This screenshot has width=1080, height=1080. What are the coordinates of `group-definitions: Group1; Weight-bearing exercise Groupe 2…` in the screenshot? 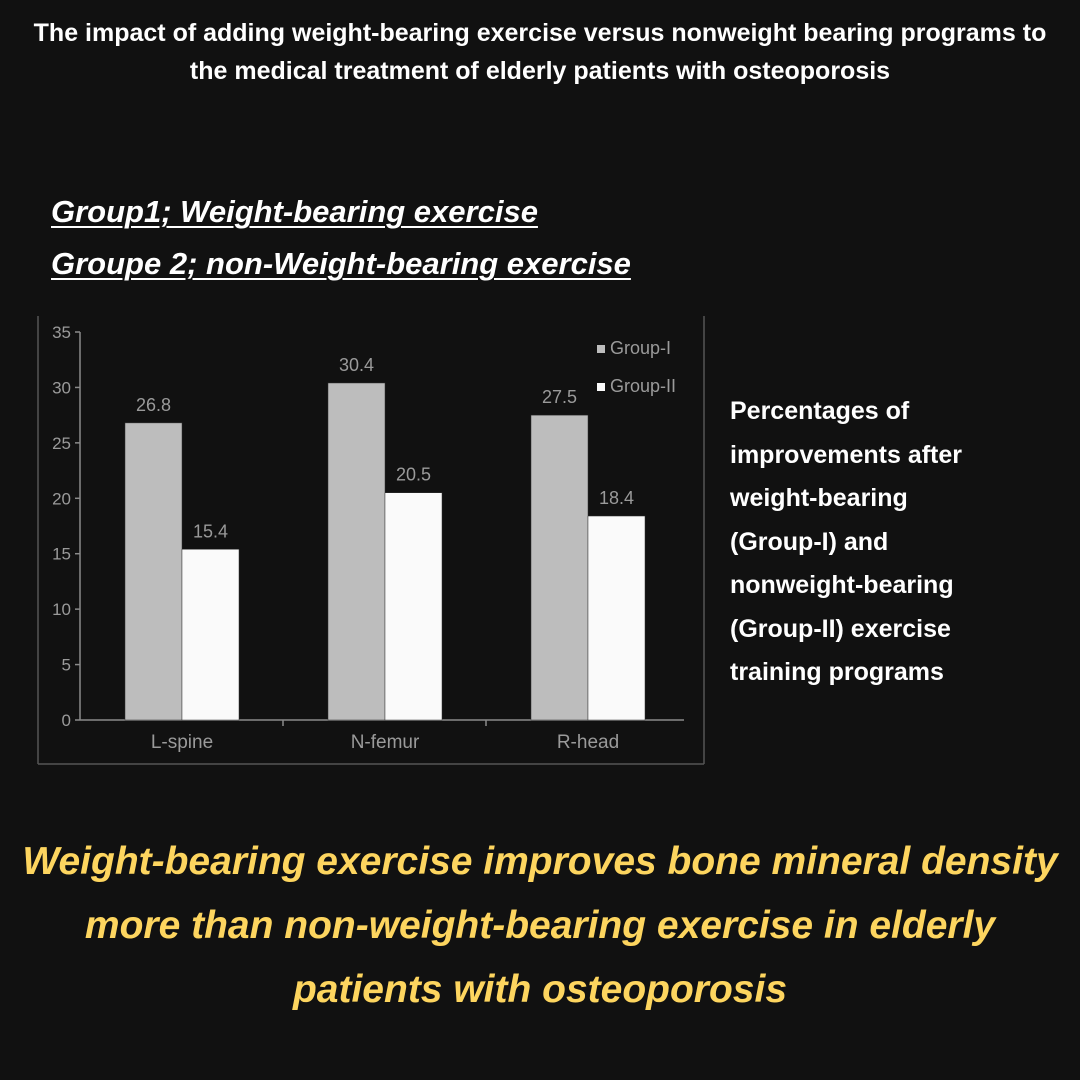 It's located at (341, 238).